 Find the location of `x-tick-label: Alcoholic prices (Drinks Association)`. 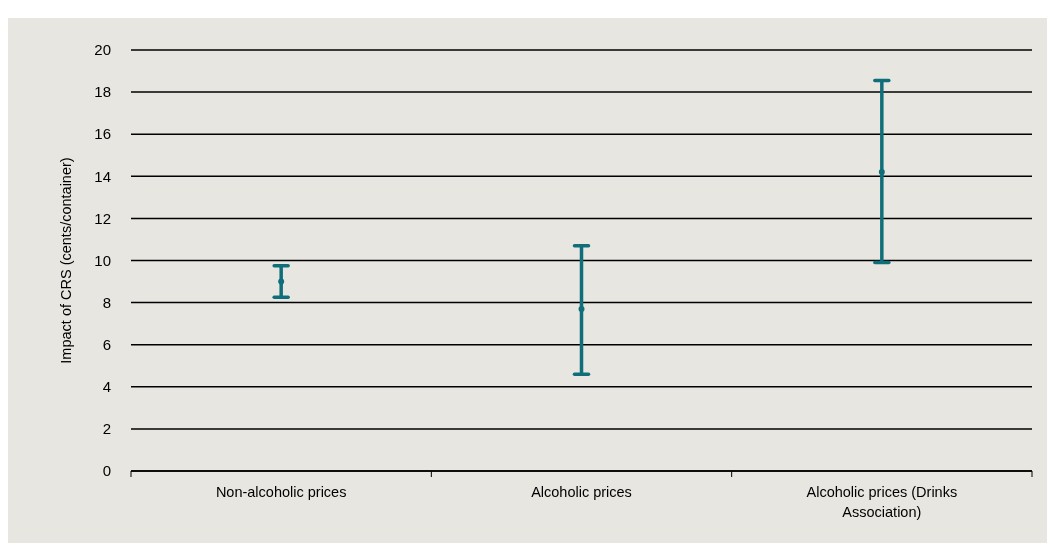

x-tick-label: Alcoholic prices (Drinks Association) is located at coordinates (882, 502).